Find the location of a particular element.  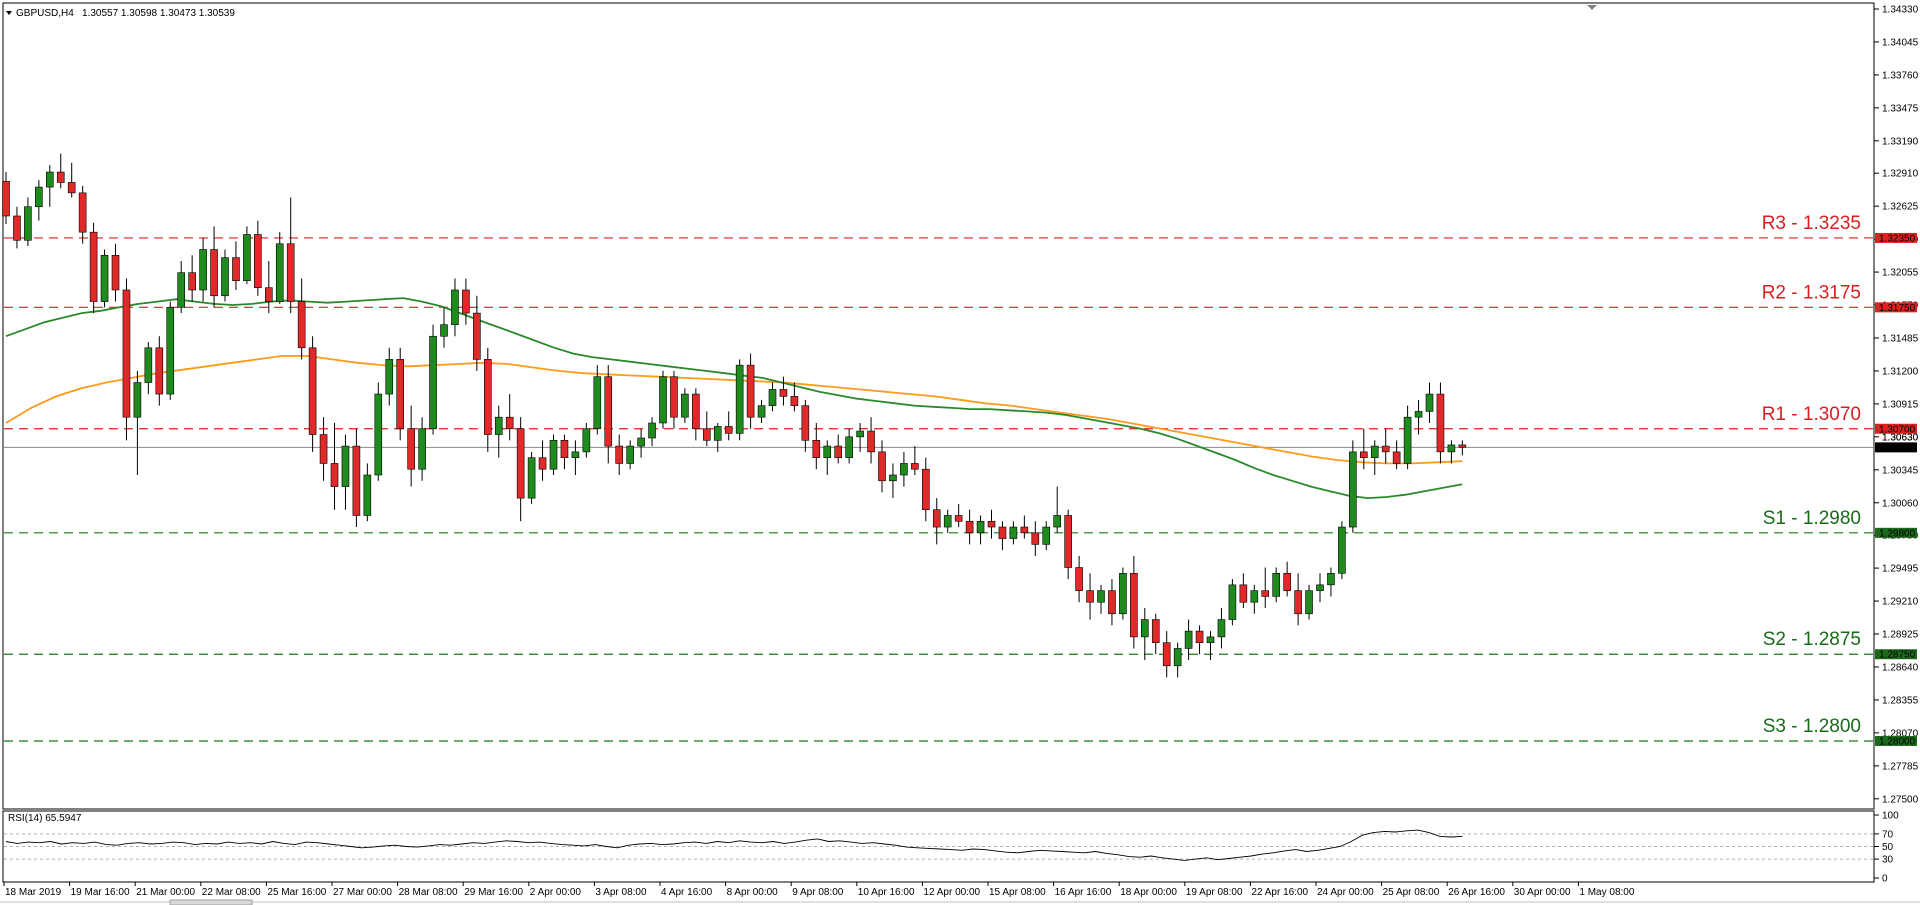

chart-symbol: GBPUSD,H4 is located at coordinates (45, 13).